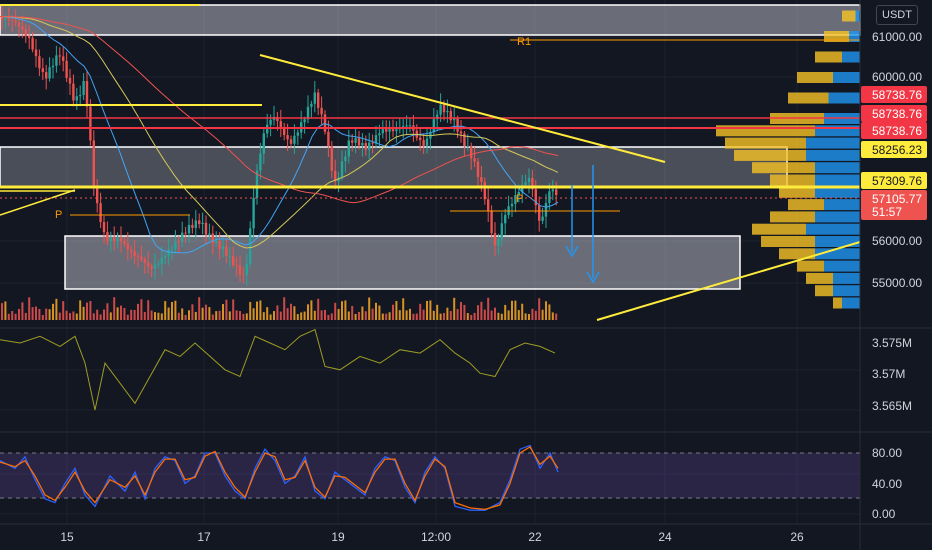 Image resolution: width=932 pixels, height=550 pixels. Describe the element at coordinates (887, 212) in the screenshot. I see `price-badge-text: 51:57` at that location.